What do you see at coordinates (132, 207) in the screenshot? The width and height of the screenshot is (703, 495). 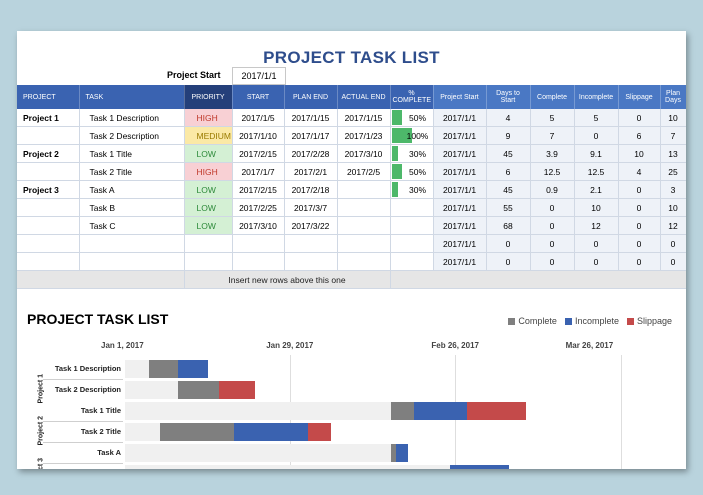 I see `task-cell: Task B` at bounding box center [132, 207].